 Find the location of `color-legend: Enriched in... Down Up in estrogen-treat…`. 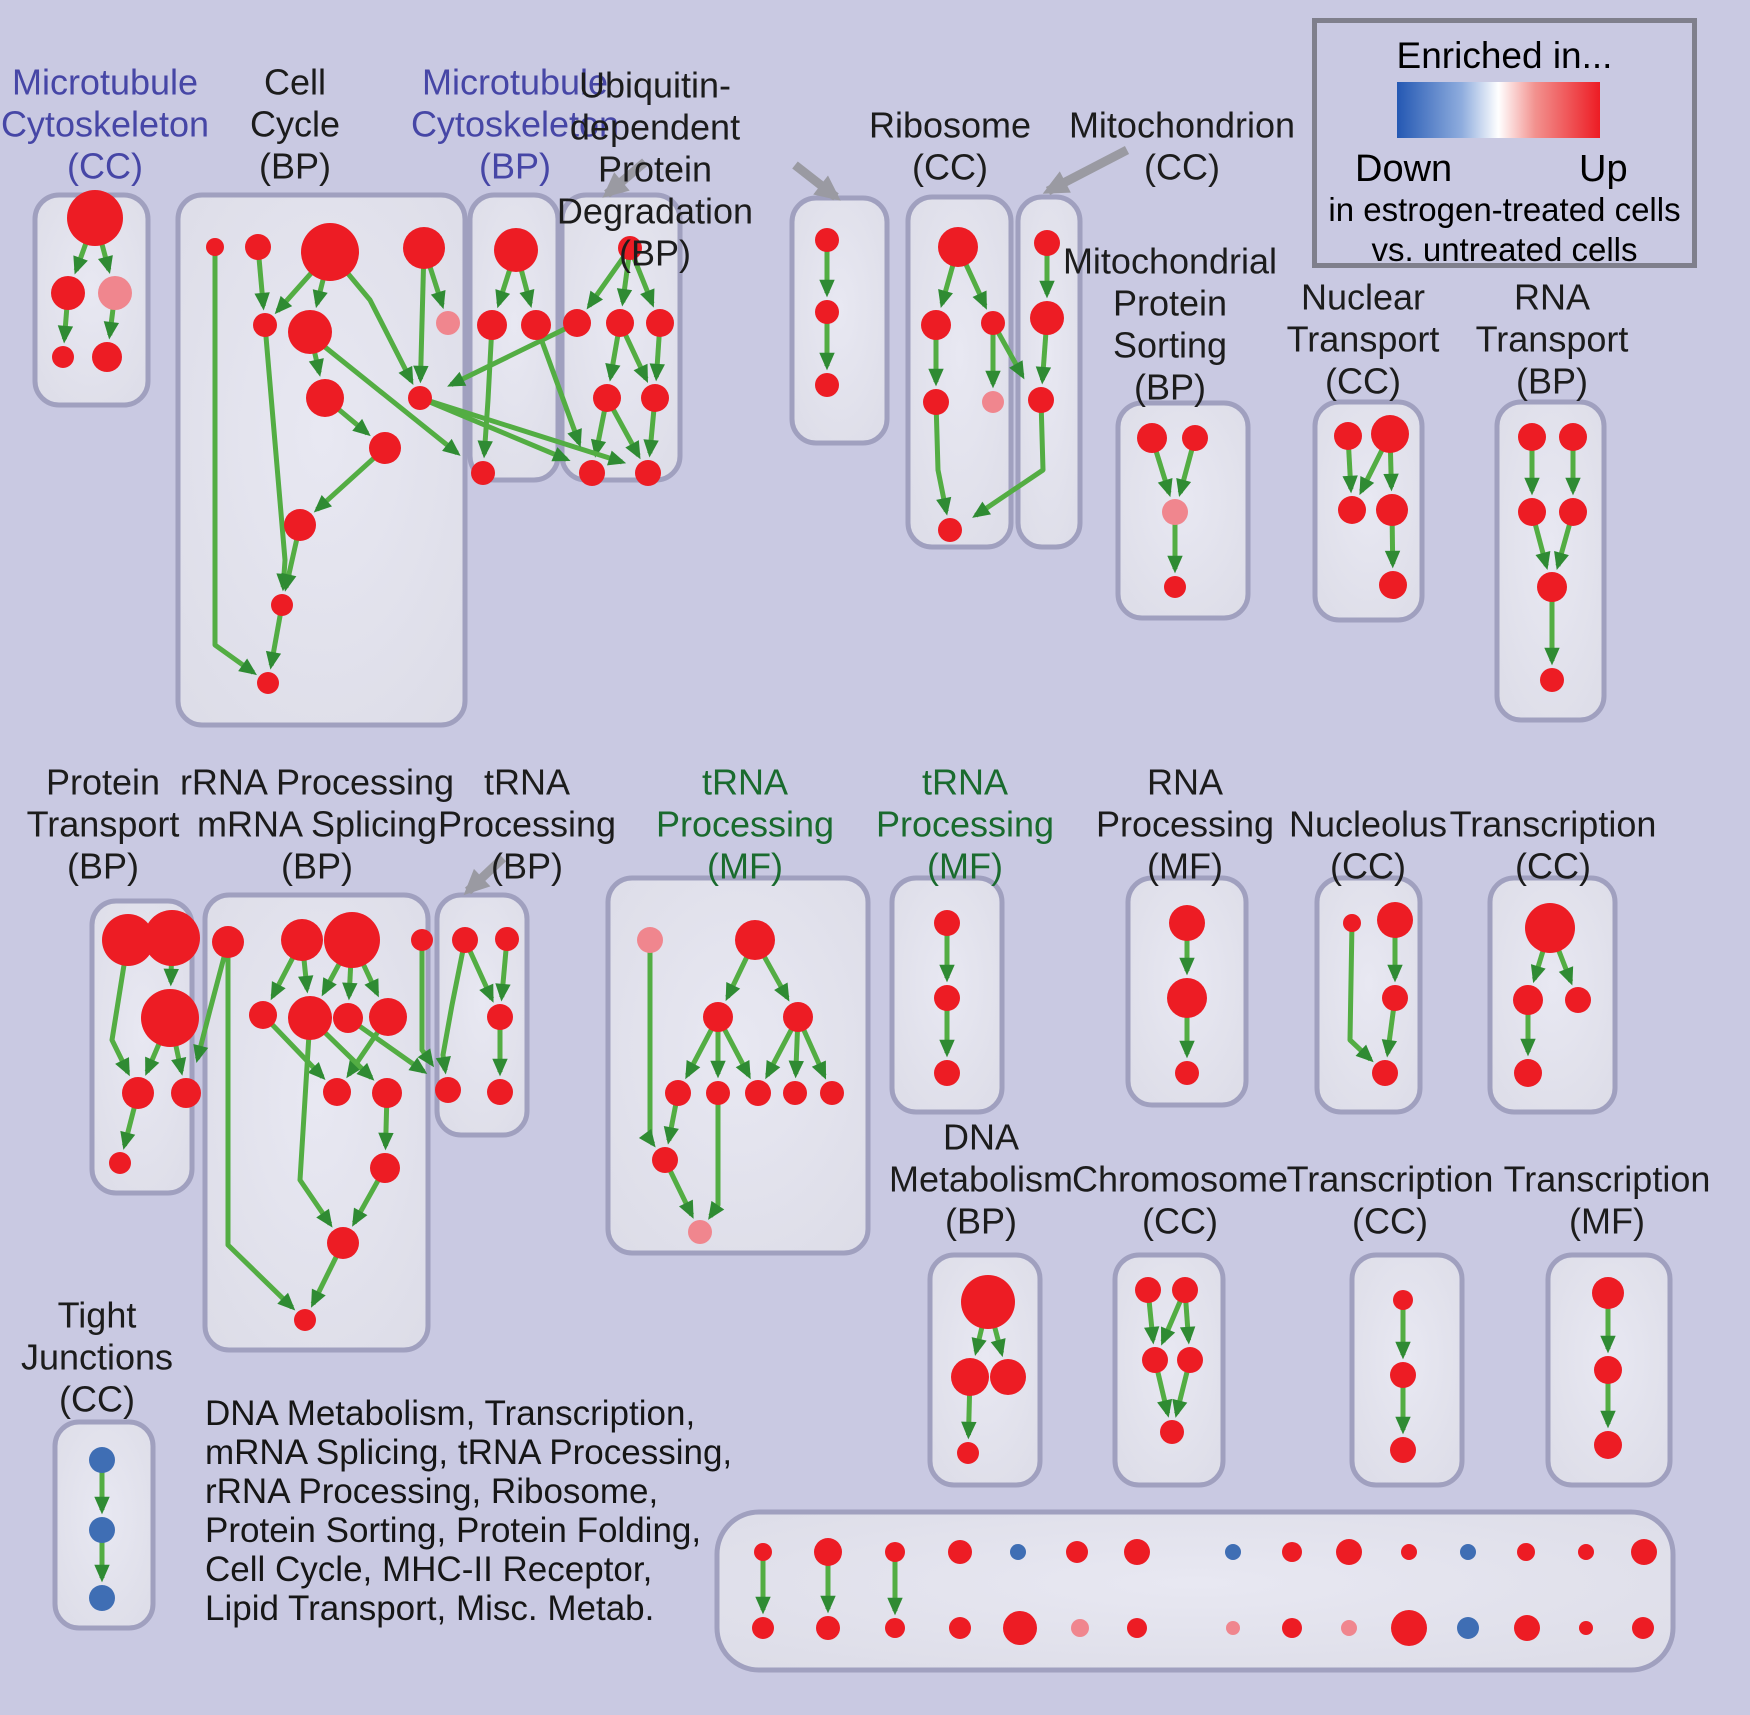

color-legend: Enriched in... Down Up in estrogen-treat… is located at coordinates (1504, 143).